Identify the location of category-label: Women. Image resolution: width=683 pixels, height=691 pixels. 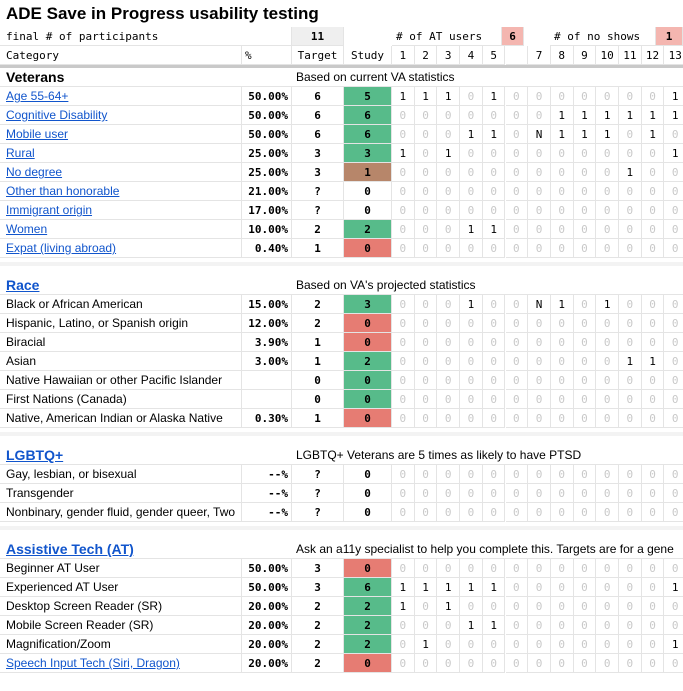
(121, 229).